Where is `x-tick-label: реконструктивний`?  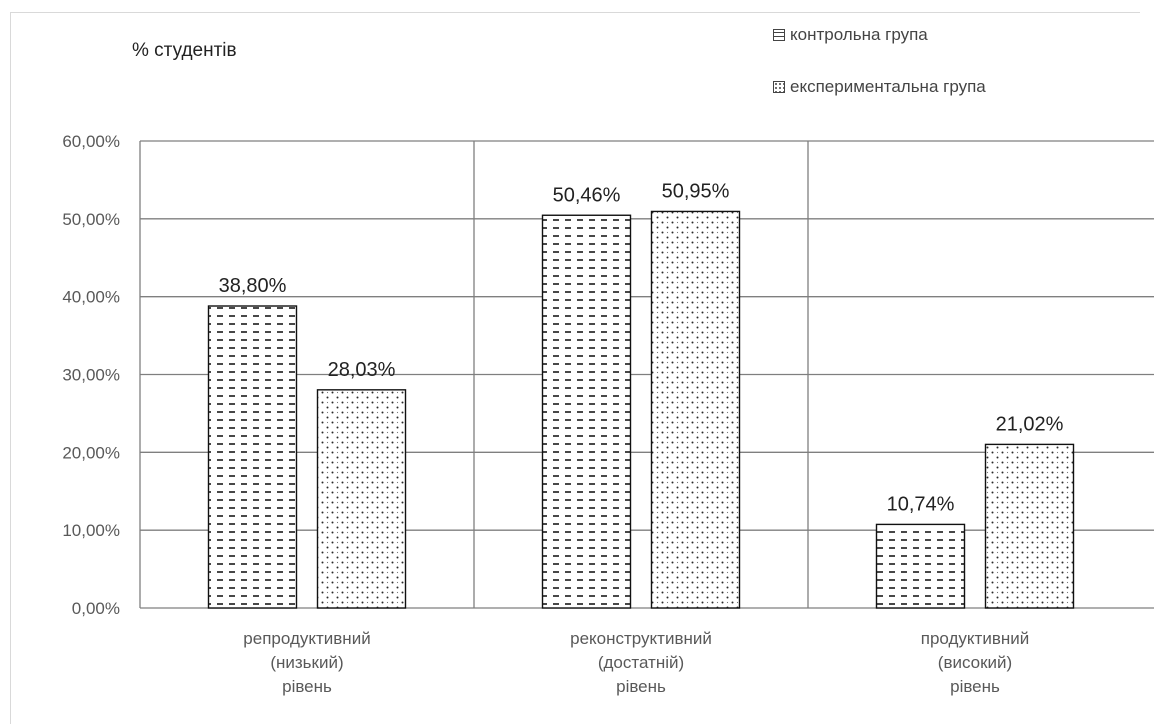 x-tick-label: реконструктивний is located at coordinates (641, 638).